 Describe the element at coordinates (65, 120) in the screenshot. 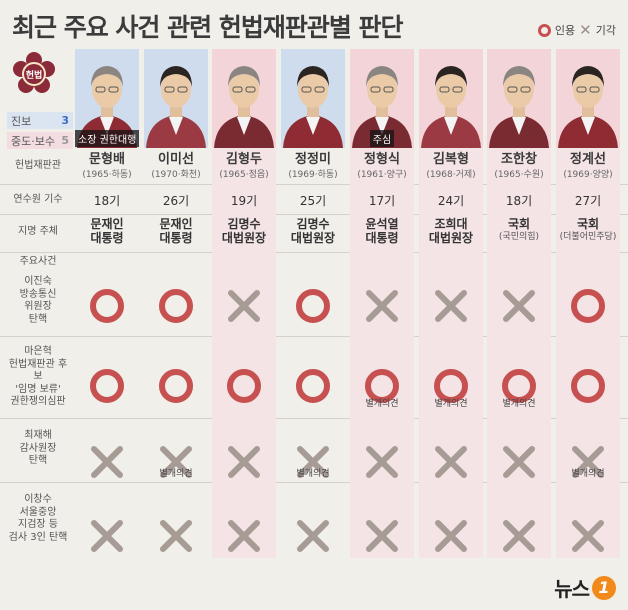

I see `progressive-number: 3` at that location.